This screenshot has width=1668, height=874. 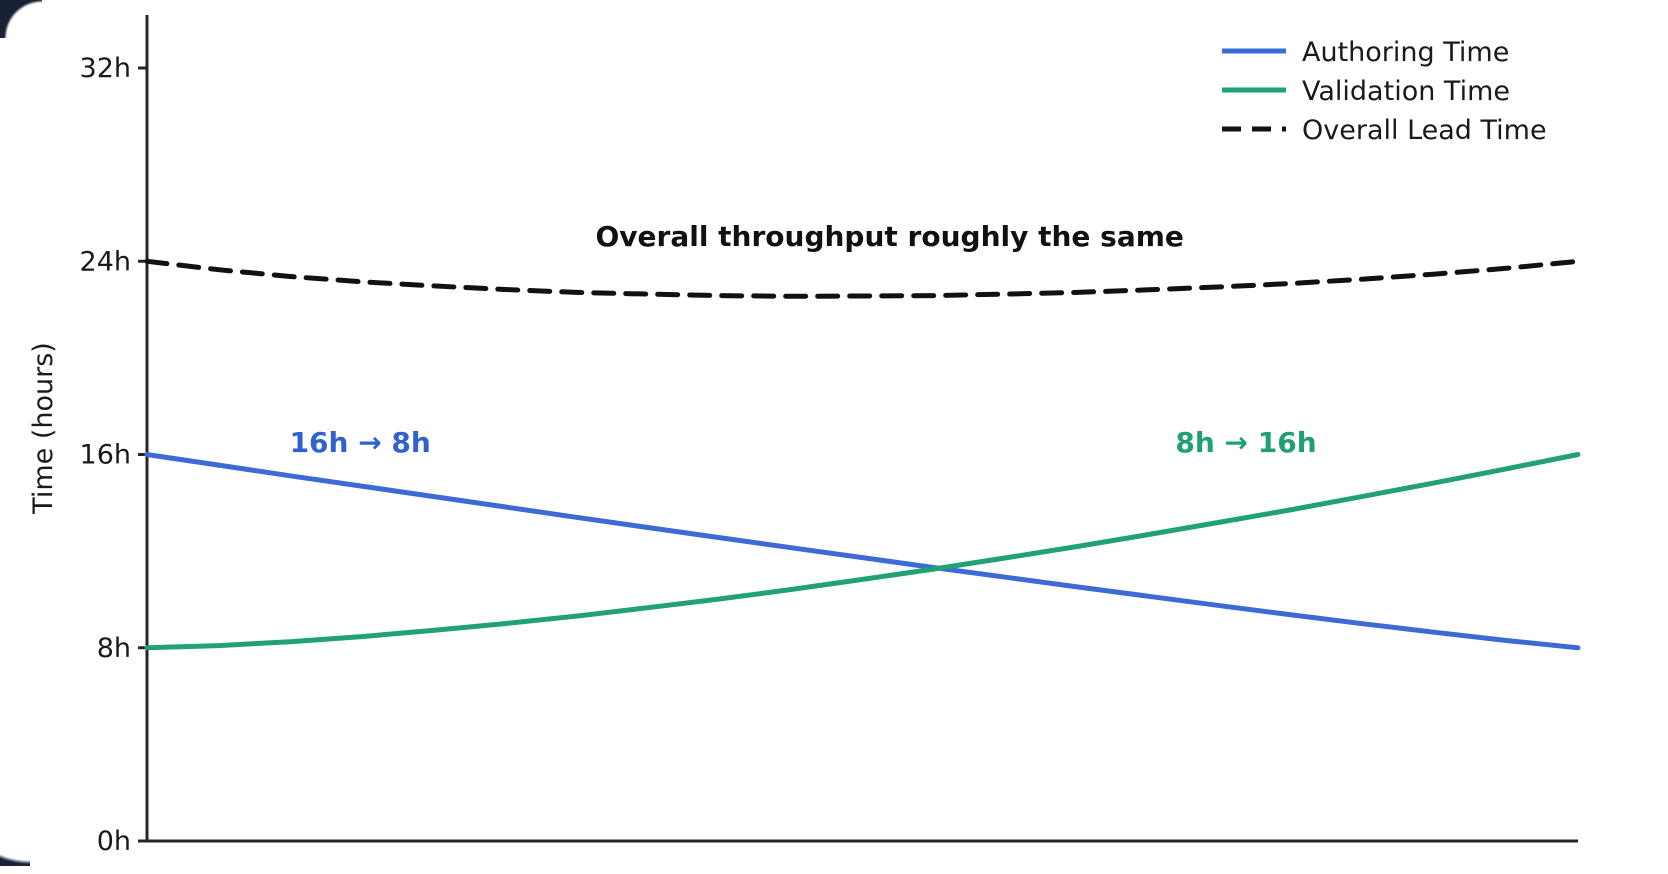 What do you see at coordinates (43, 428) in the screenshot?
I see `y-axis-label: Time (hours)` at bounding box center [43, 428].